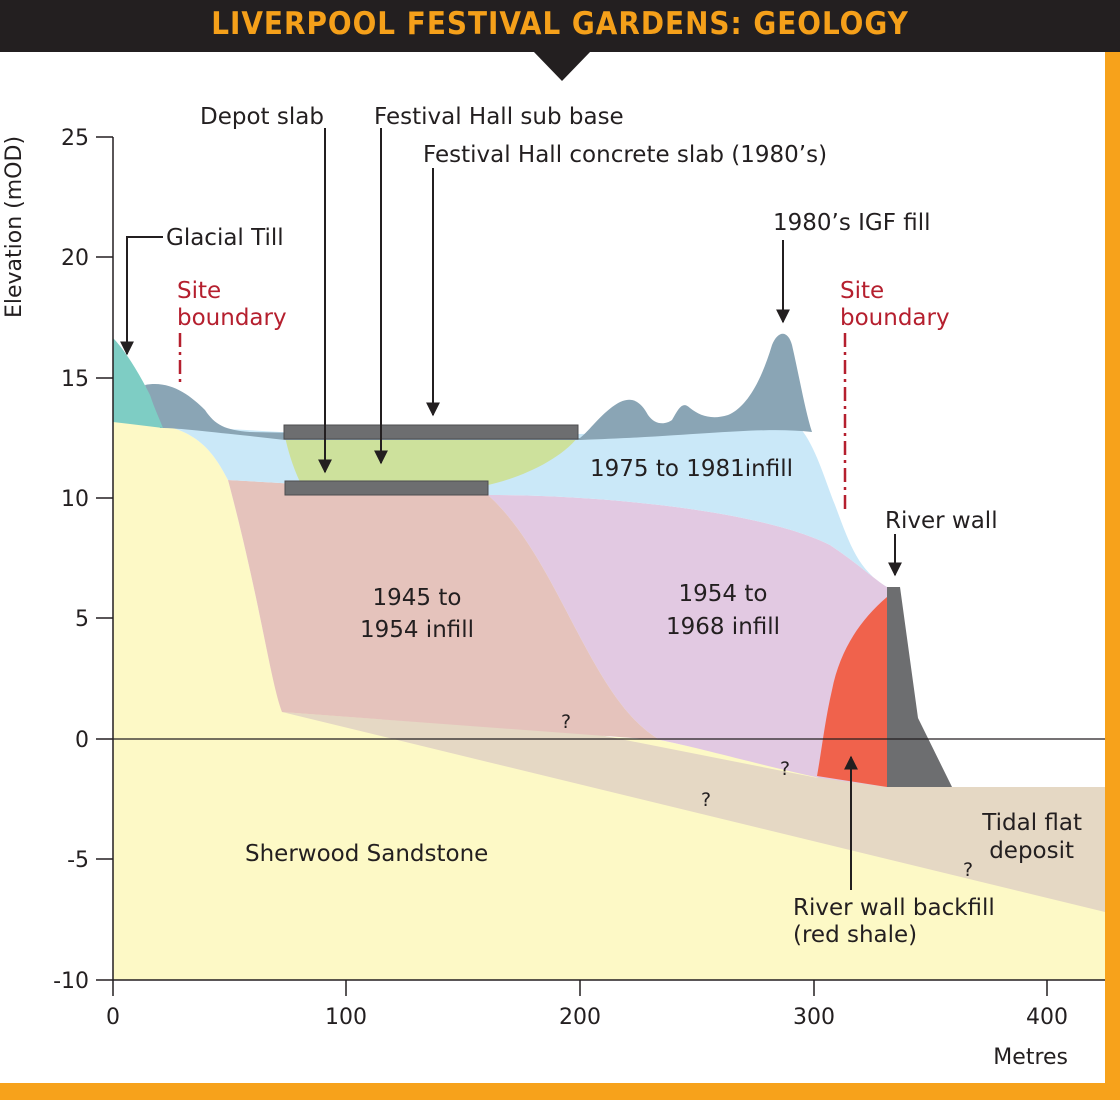 Image resolution: width=1120 pixels, height=1100 pixels. Describe the element at coordinates (14, 227) in the screenshot. I see `y-axis-label: Elevation (mOD)` at that location.